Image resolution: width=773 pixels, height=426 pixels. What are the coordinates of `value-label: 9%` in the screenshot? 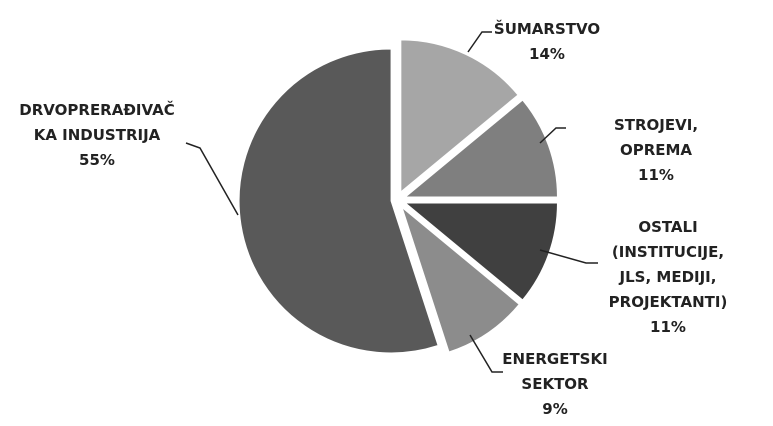 It's located at (555, 409).